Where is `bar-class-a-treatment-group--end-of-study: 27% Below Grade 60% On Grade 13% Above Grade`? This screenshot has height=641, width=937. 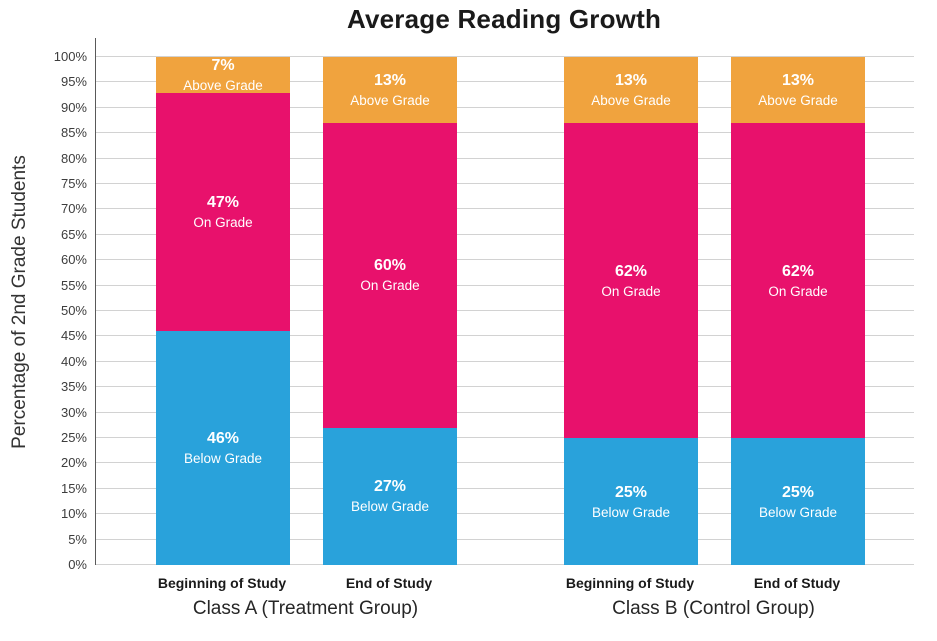
bar-class-a-treatment-group--end-of-study: 27% Below Grade 60% On Grade 13% Above Grade is located at coordinates (390, 311).